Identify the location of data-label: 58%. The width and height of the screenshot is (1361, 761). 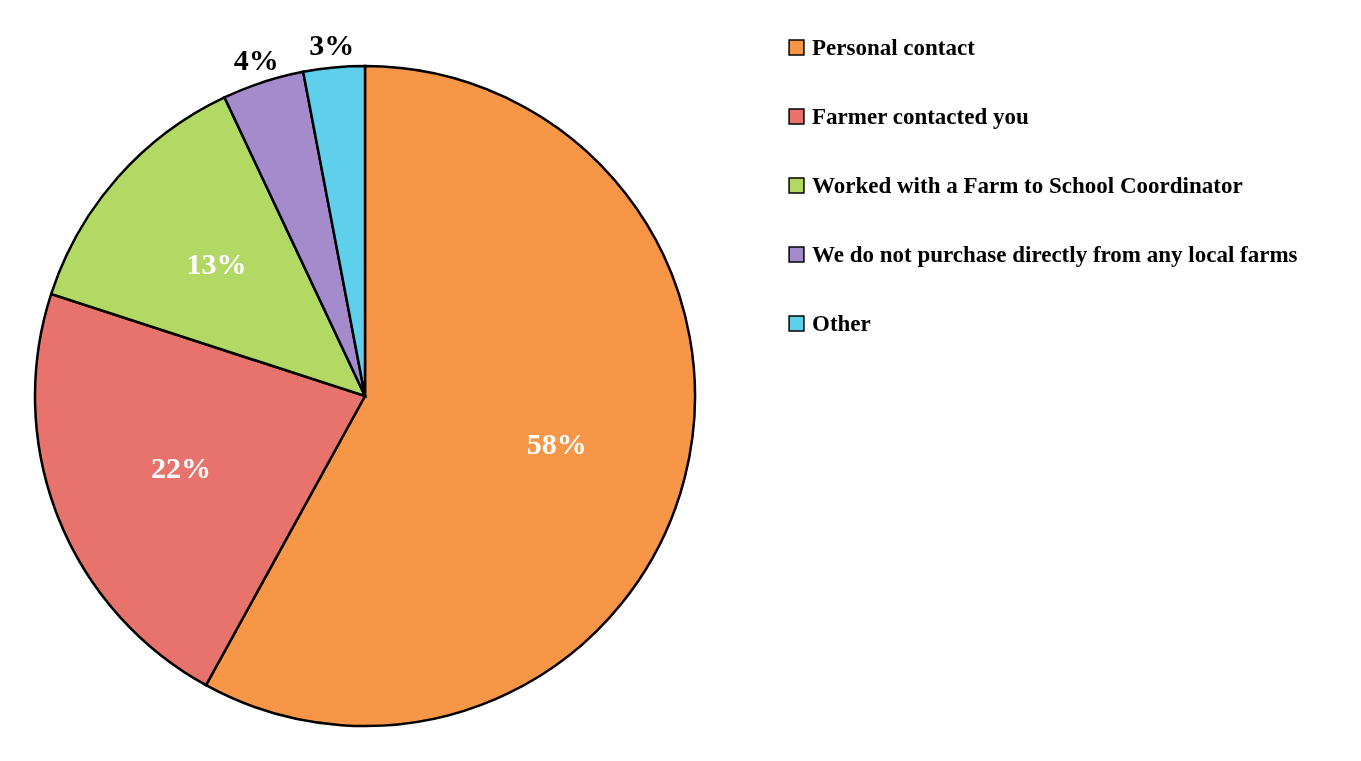
(556, 444).